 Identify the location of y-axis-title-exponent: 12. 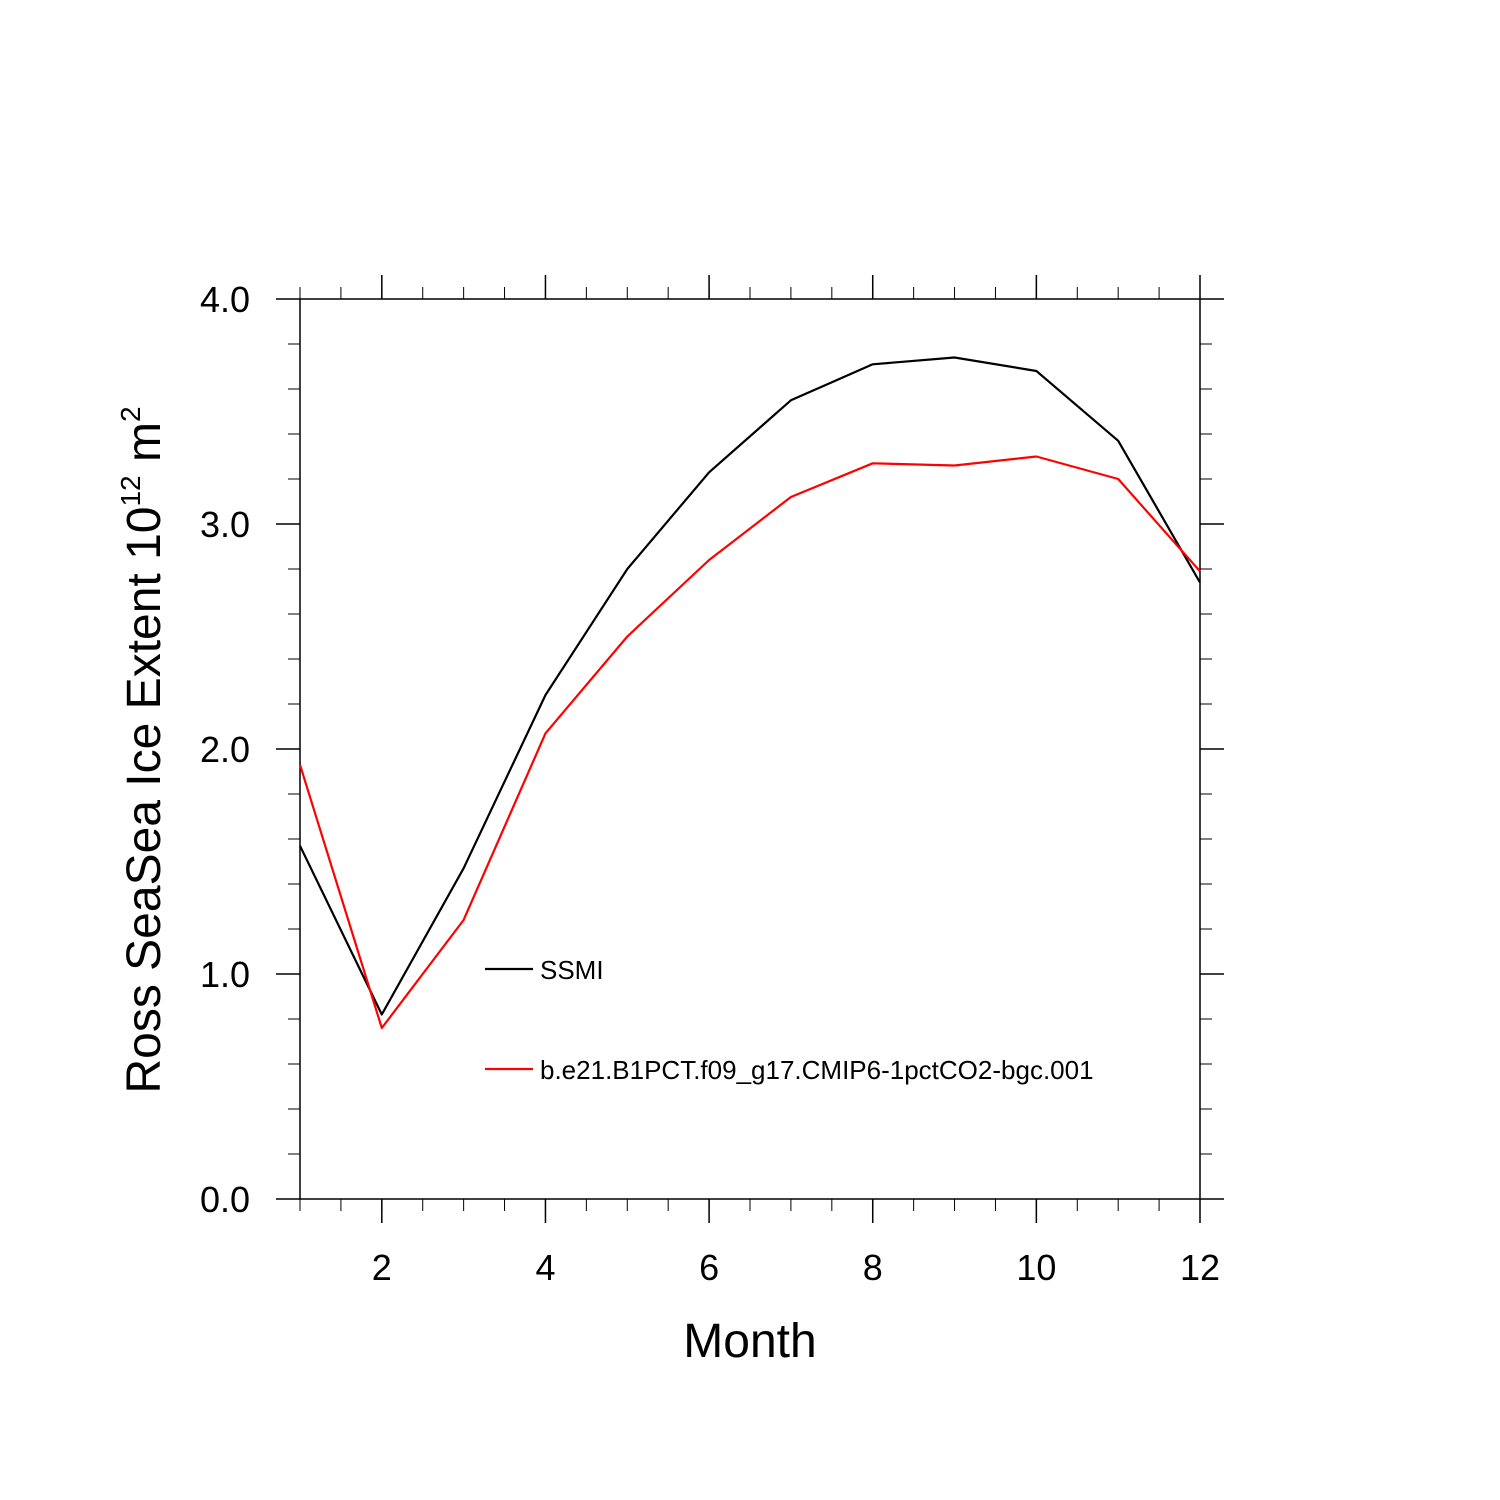
(130, 490).